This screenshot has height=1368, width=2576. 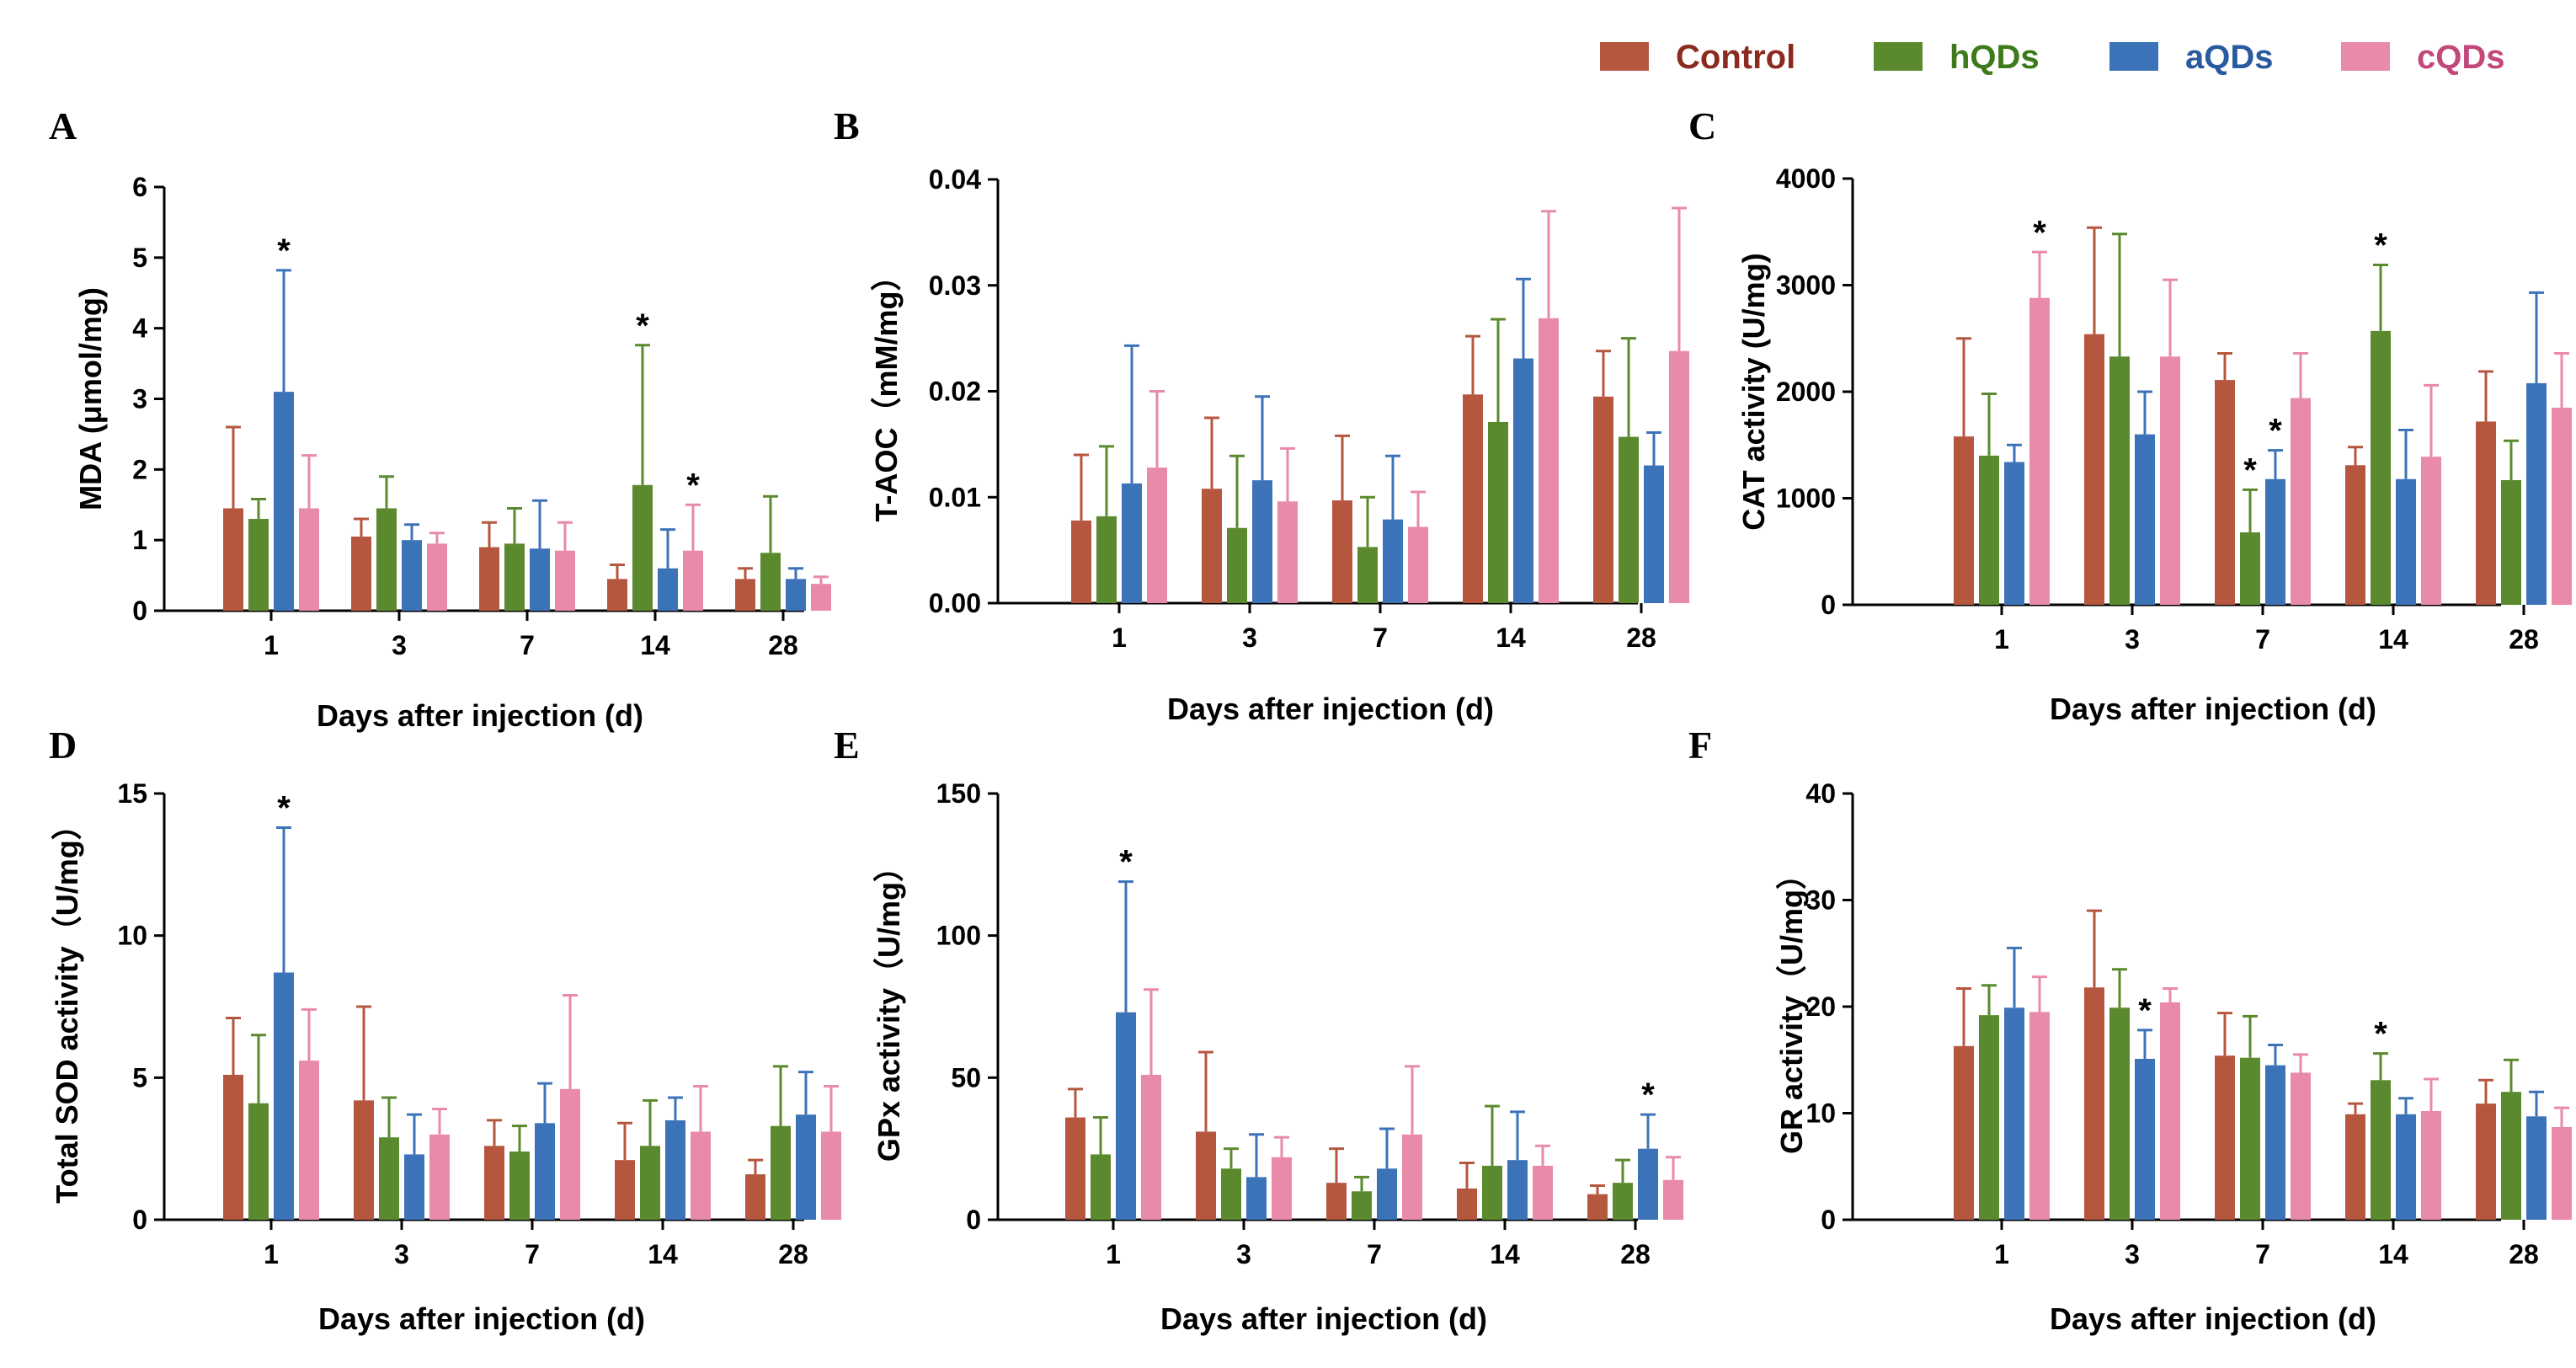 What do you see at coordinates (132, 936) in the screenshot?
I see `y-tick-label: 10` at bounding box center [132, 936].